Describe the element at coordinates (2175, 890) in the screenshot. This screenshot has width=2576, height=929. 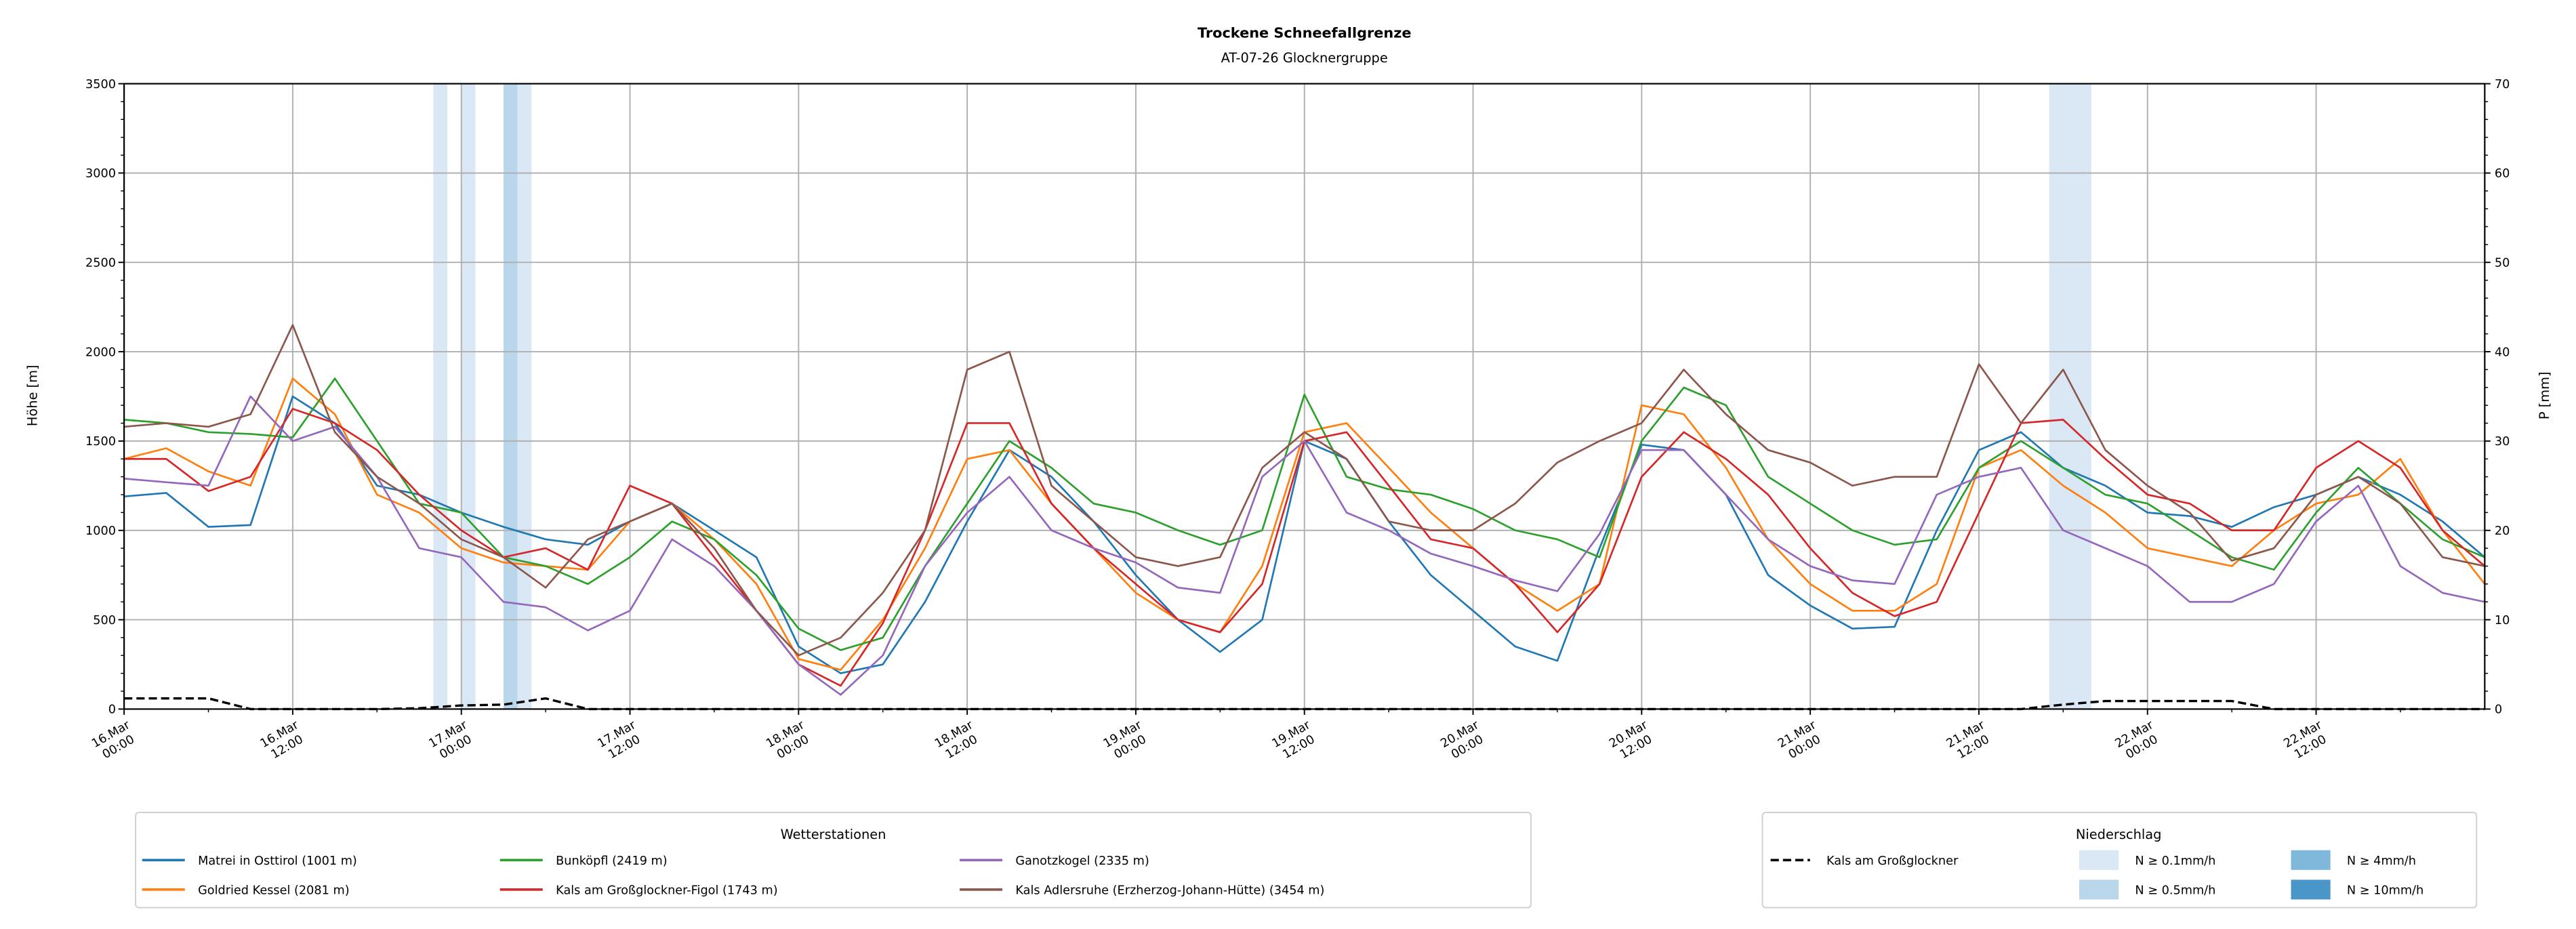
I see `legend-label: N ≥ 0.5mm/h` at that location.